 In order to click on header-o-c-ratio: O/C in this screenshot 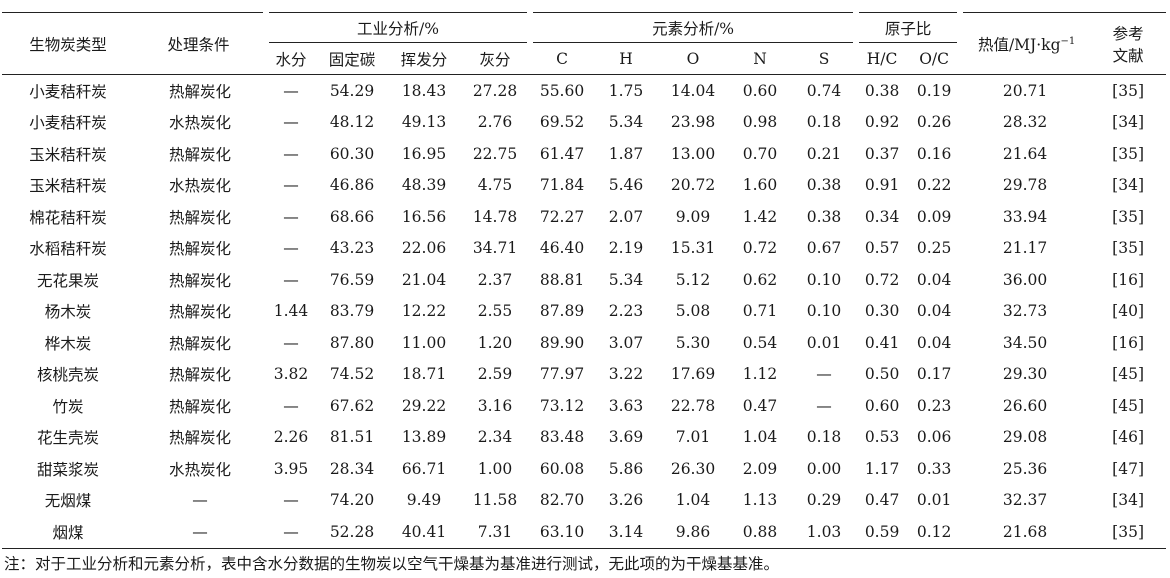, I will do `click(934, 58)`.